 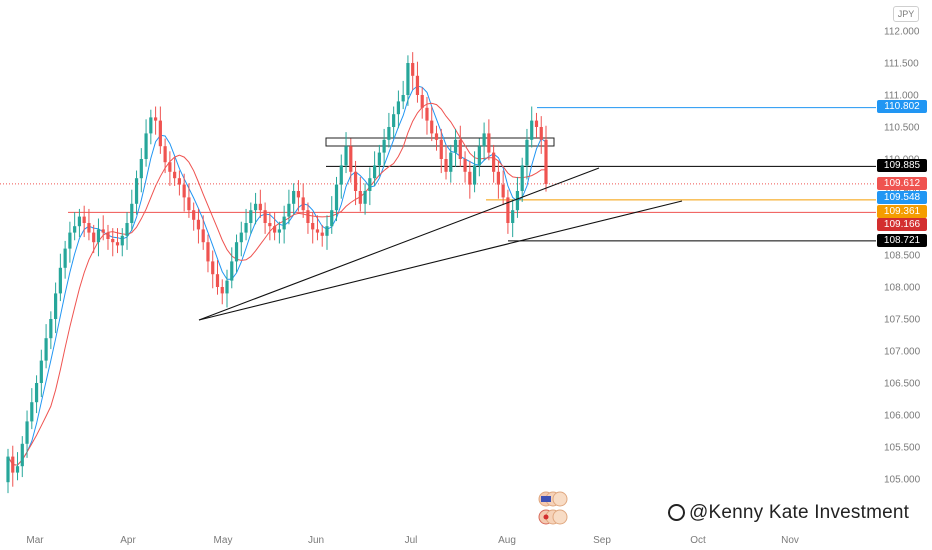 What do you see at coordinates (901, 64) in the screenshot?
I see `y-tick-label: 111.500` at bounding box center [901, 64].